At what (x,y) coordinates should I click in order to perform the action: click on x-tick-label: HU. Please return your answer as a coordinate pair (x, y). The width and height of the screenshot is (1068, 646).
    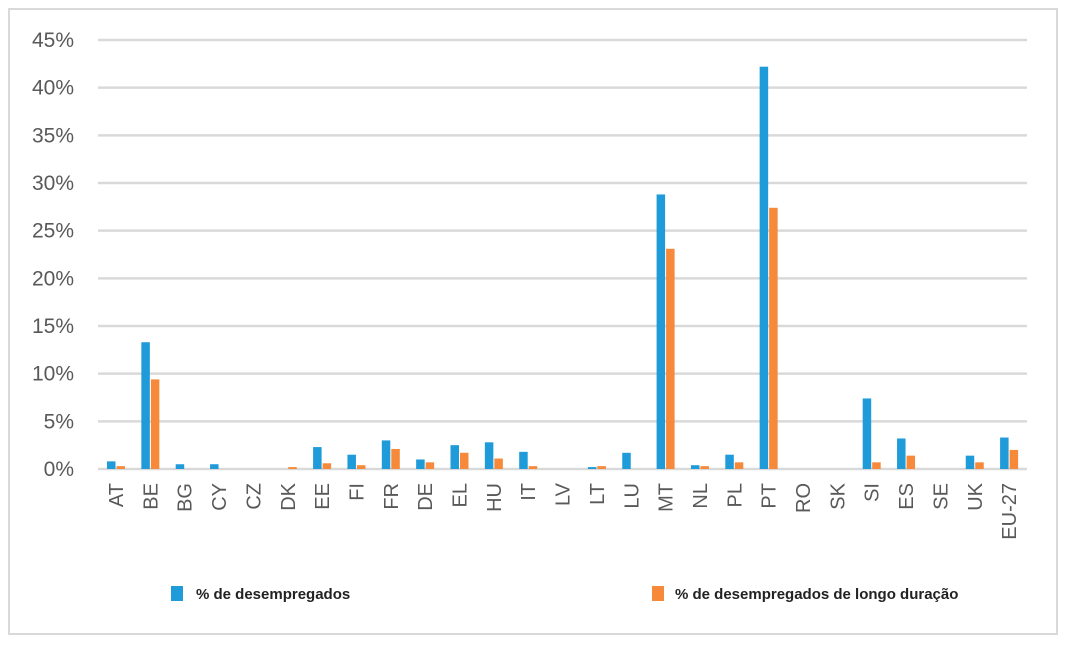
    Looking at the image, I should click on (495, 497).